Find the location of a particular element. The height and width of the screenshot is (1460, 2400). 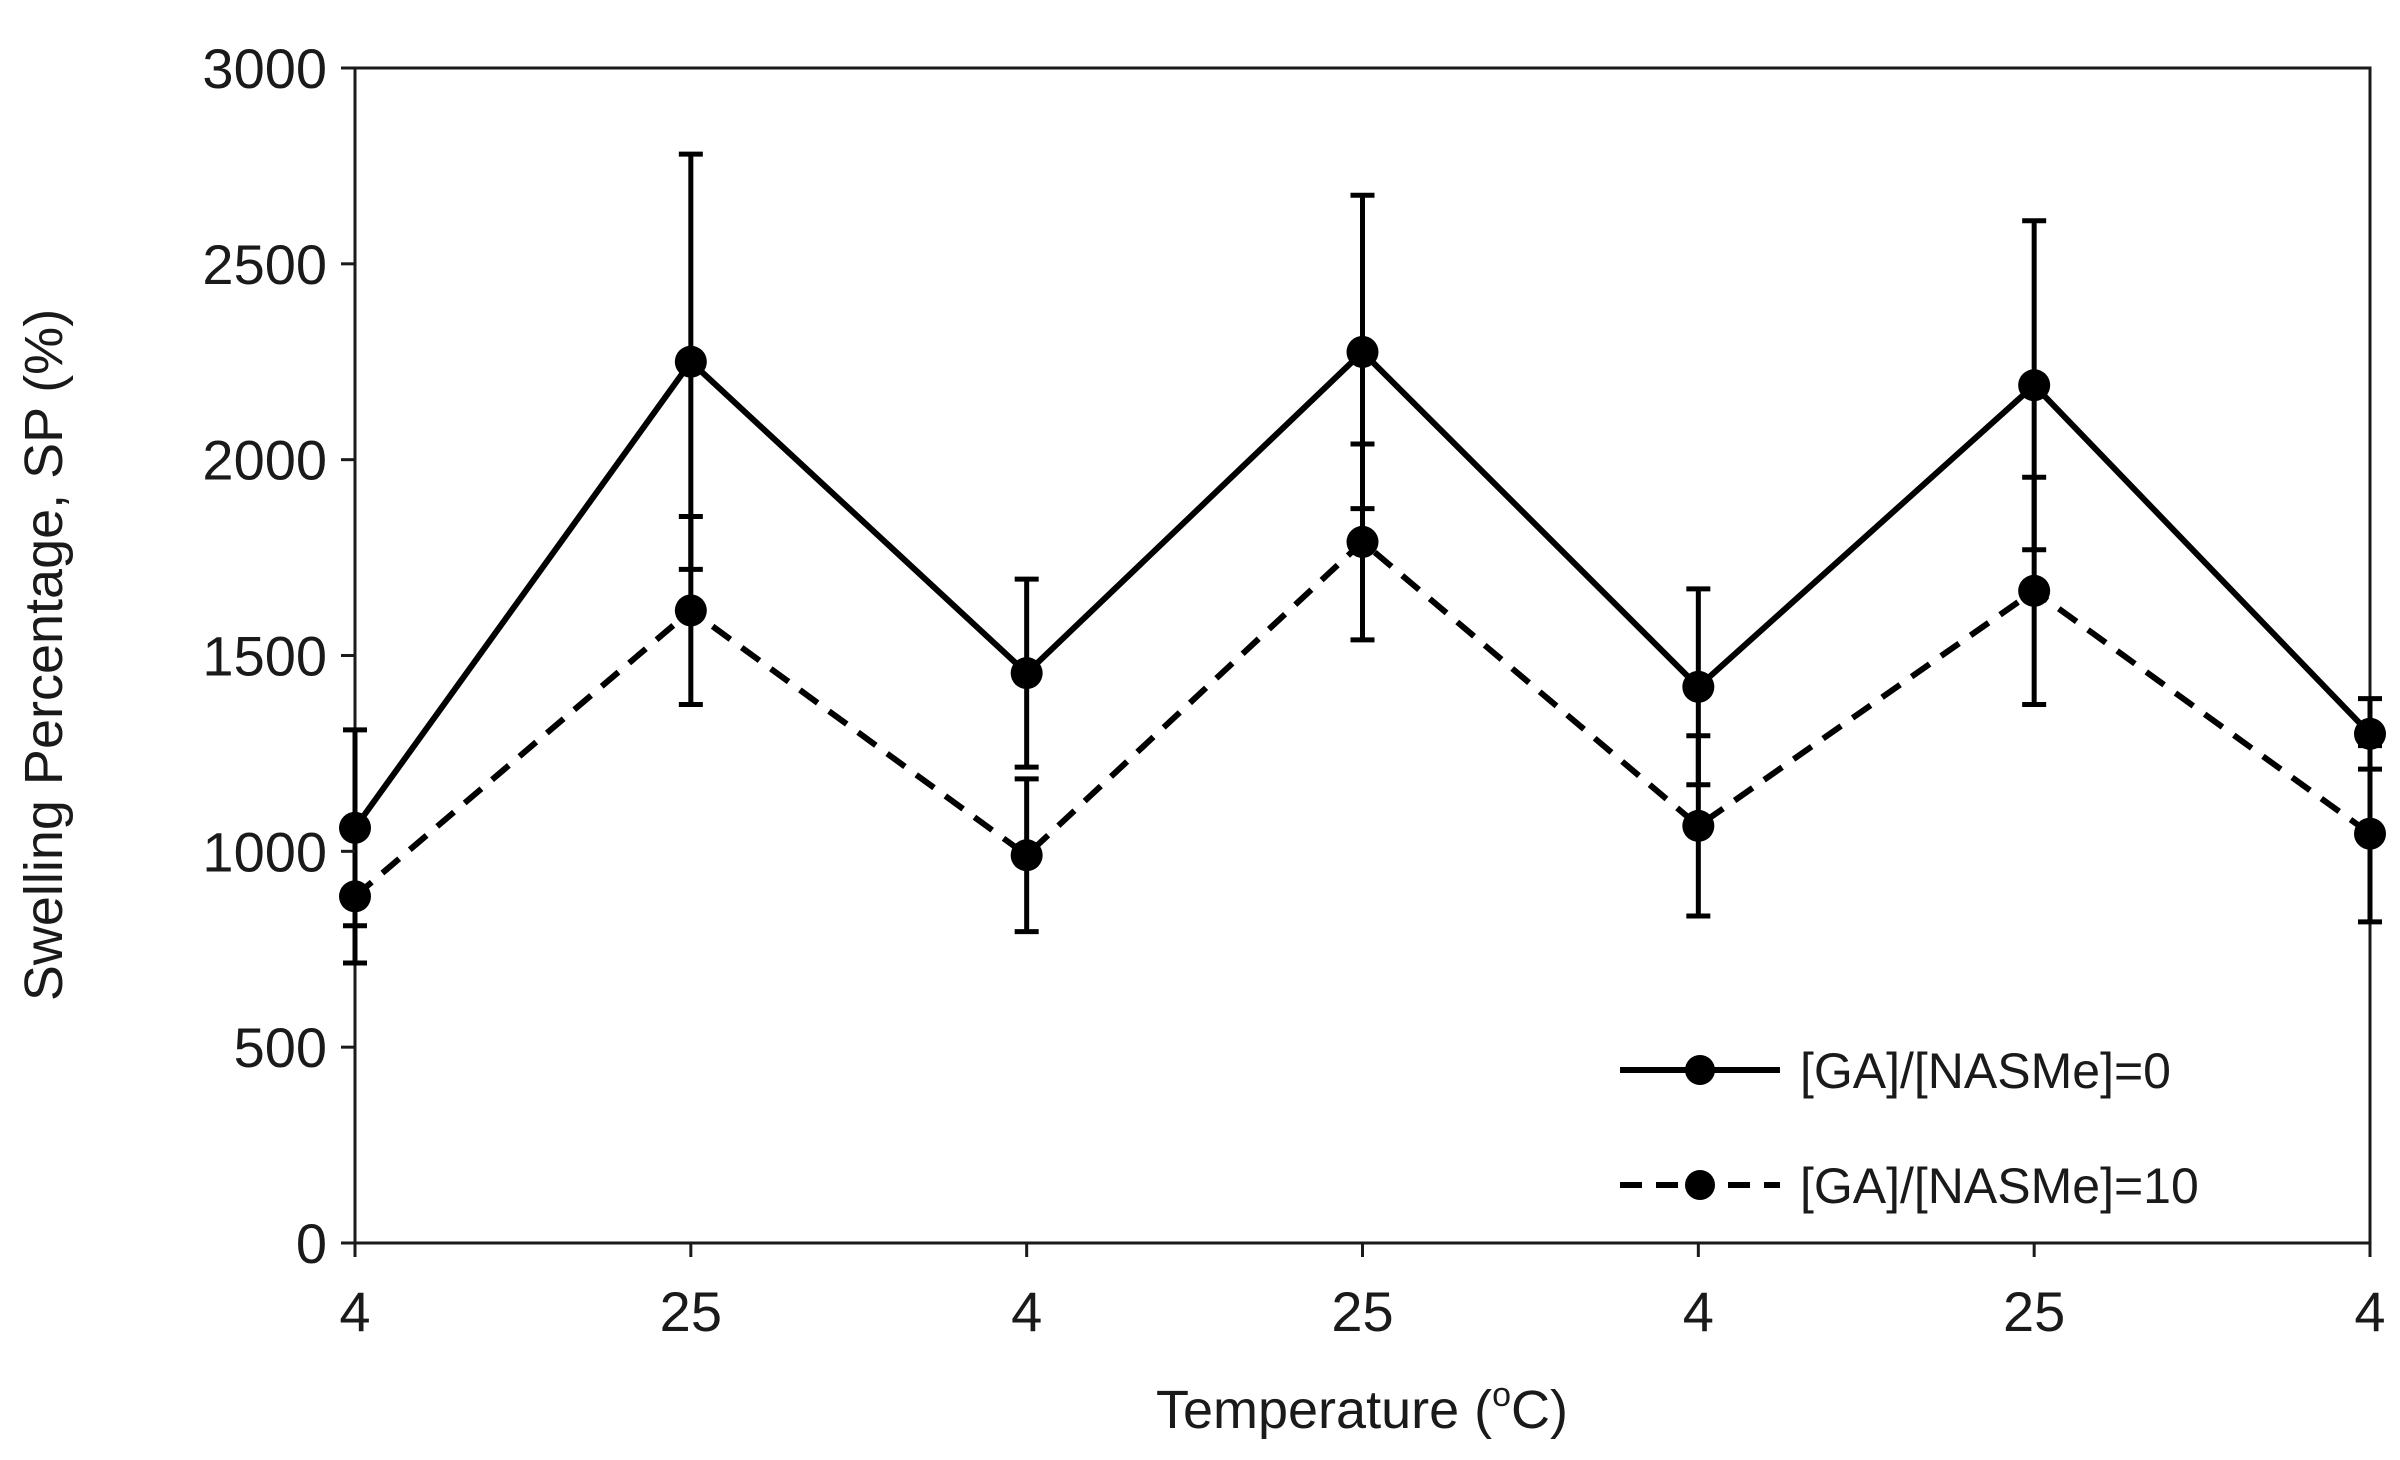

x-axis-ticks: 4 25 4 25 4 25 4 is located at coordinates (1362, 1293).